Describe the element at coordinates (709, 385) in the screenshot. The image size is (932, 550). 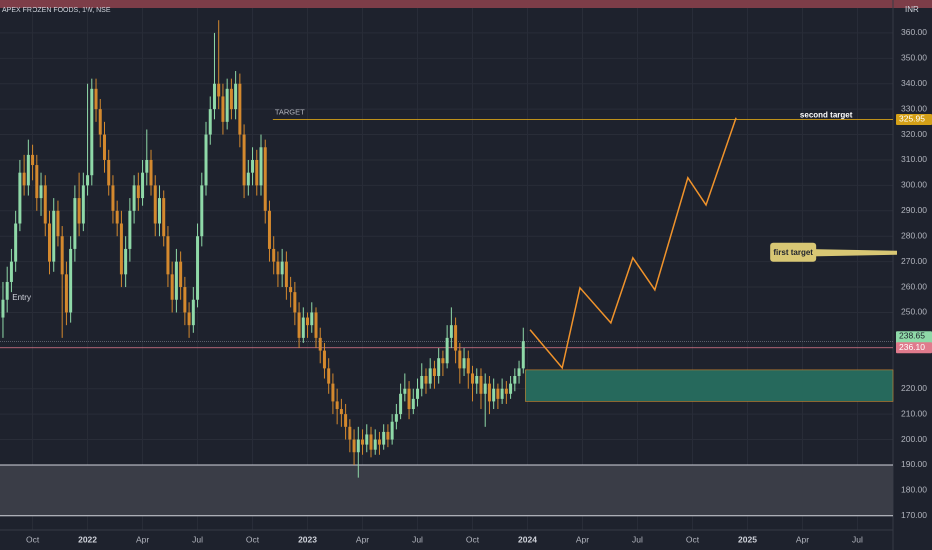
I see `demand-zone` at that location.